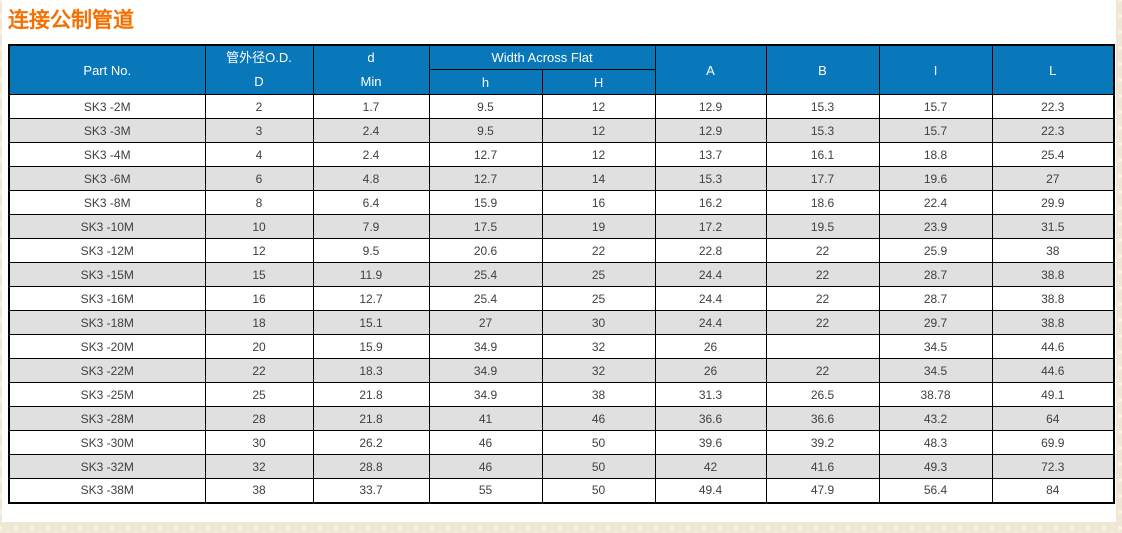 Image resolution: width=1122 pixels, height=533 pixels. Describe the element at coordinates (371, 178) in the screenshot. I see `value-cell: 4.8` at that location.